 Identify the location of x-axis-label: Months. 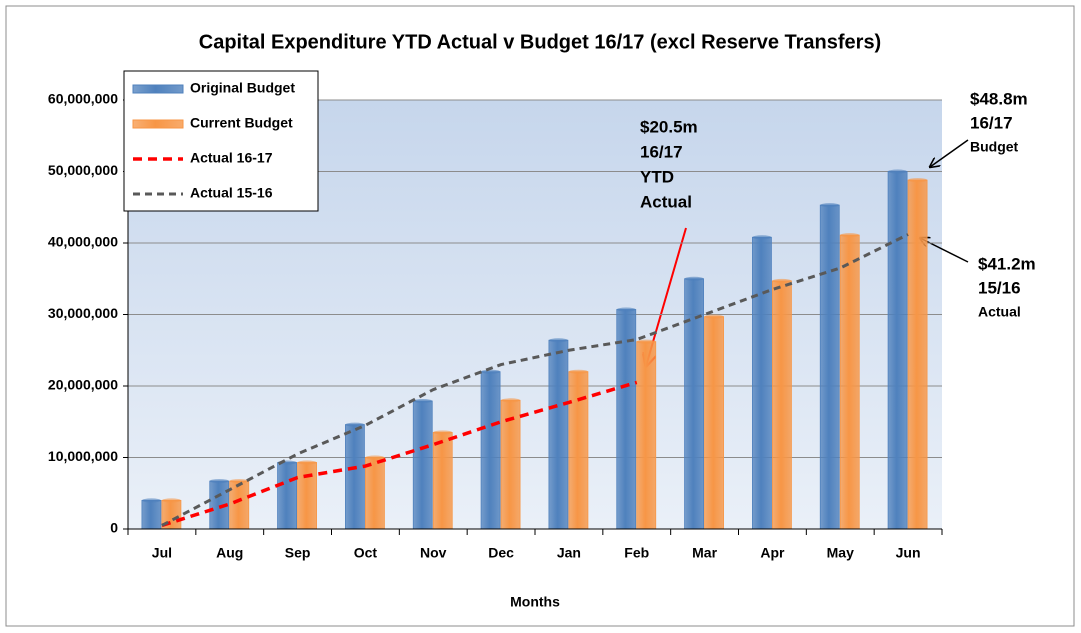
(535, 602).